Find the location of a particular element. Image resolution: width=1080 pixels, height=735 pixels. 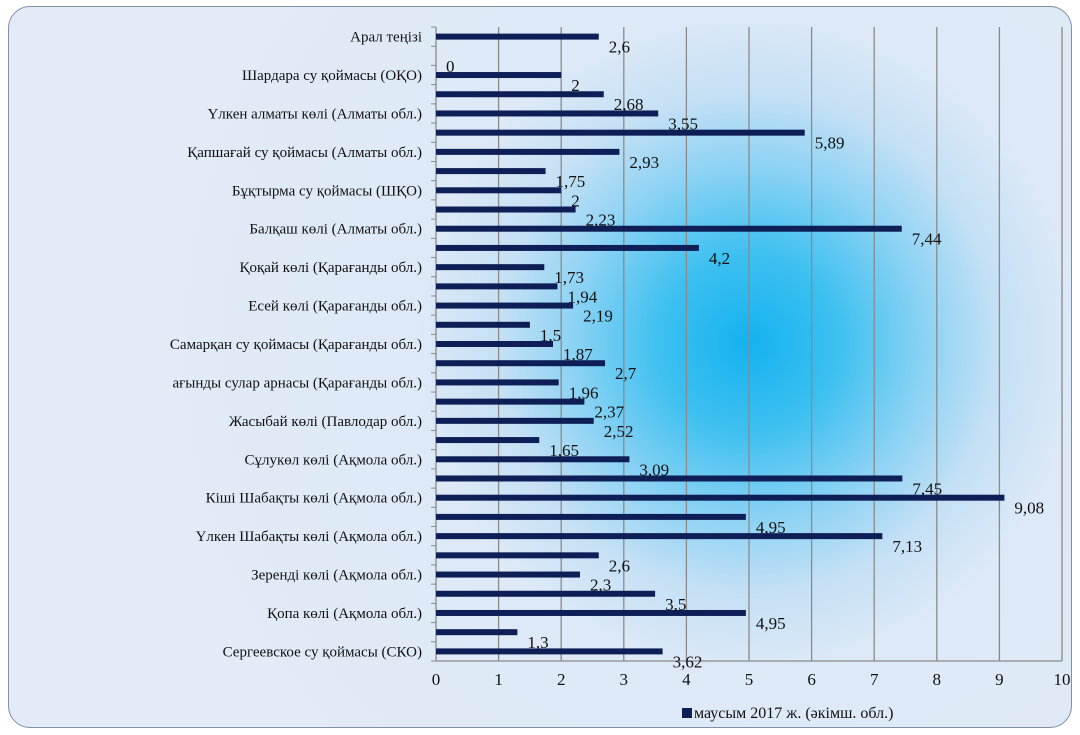

x-tick-label: 9 is located at coordinates (999, 679).